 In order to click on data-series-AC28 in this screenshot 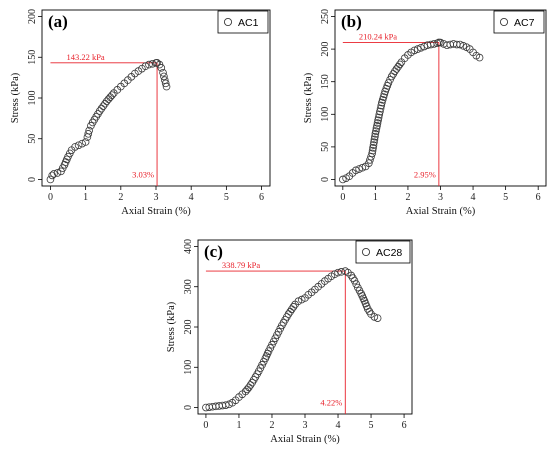, I will do `click(292, 339)`.